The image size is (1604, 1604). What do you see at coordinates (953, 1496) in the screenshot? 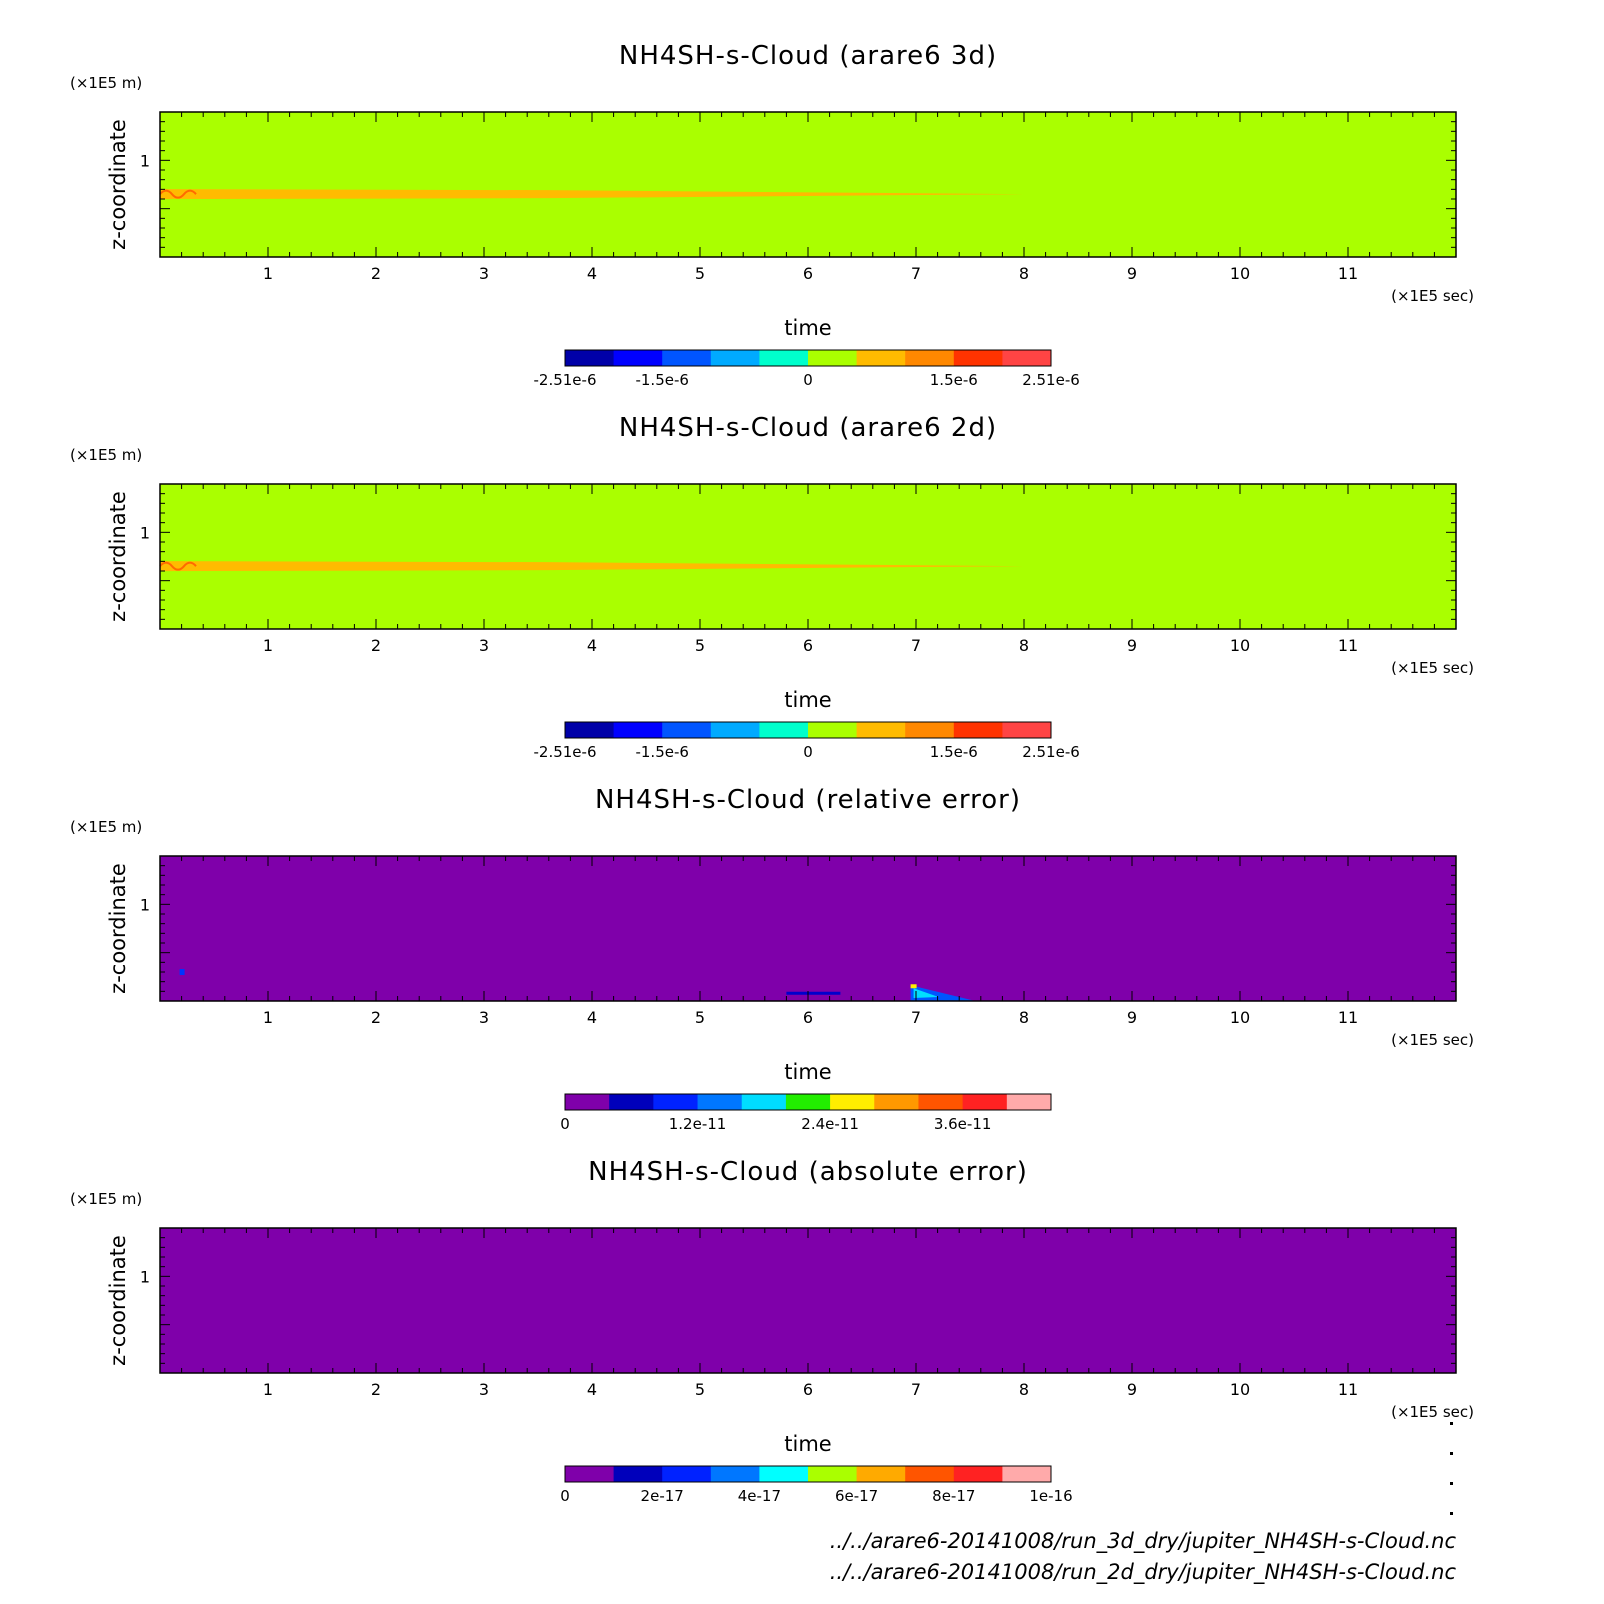
I see `colorbar-label: 8e-17` at bounding box center [953, 1496].